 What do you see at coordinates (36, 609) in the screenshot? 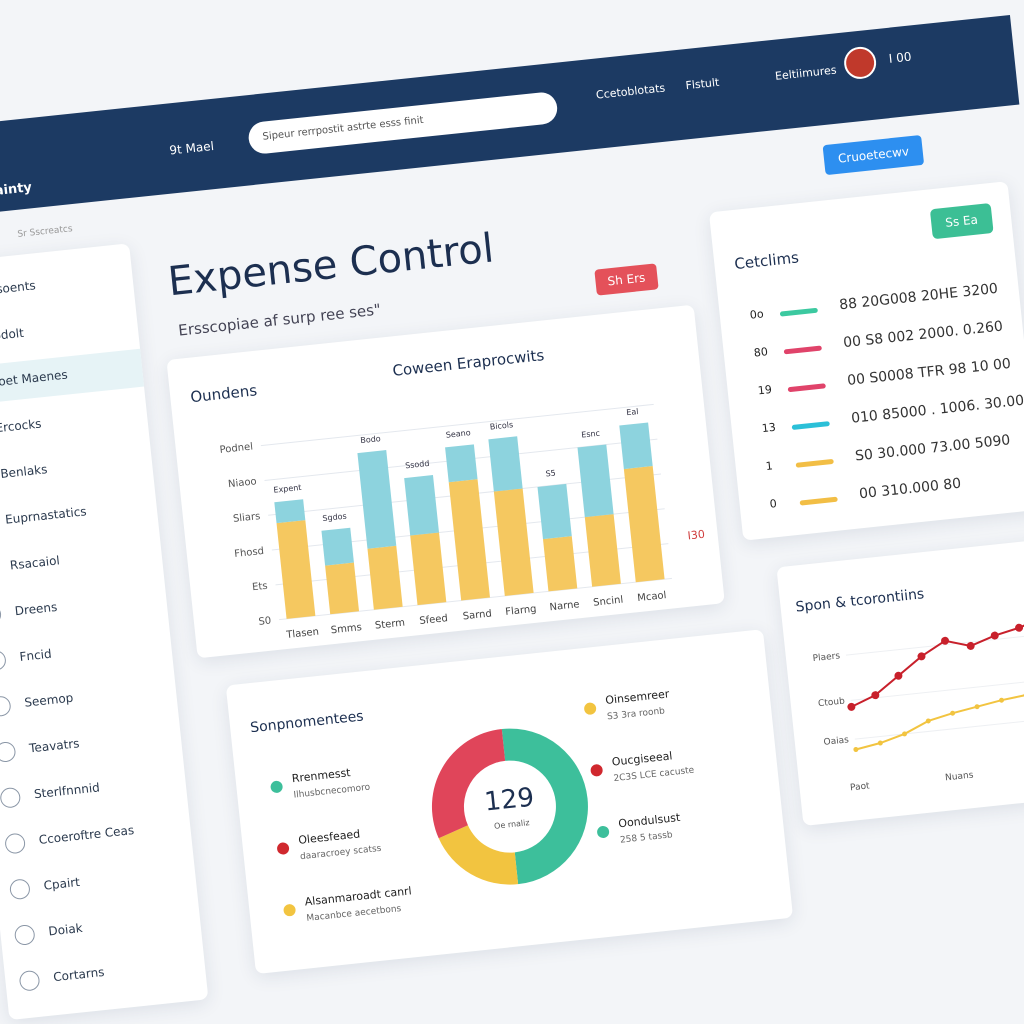
I see `sidebar-label: Dreens` at bounding box center [36, 609].